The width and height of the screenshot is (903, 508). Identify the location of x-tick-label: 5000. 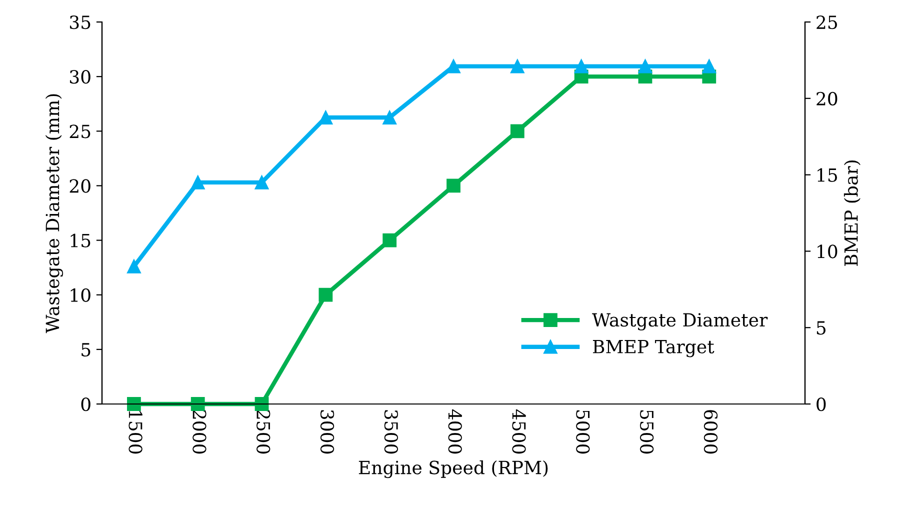
(583, 432).